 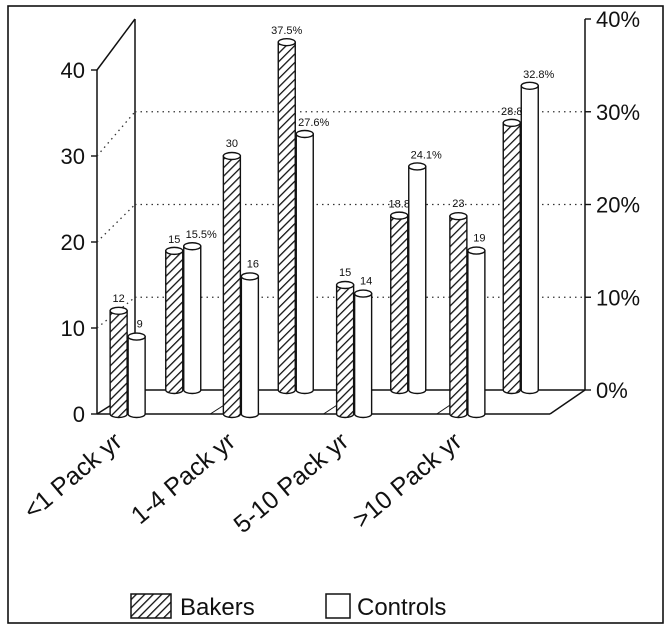 What do you see at coordinates (401, 607) in the screenshot?
I see `legend-label-controls: Controls` at bounding box center [401, 607].